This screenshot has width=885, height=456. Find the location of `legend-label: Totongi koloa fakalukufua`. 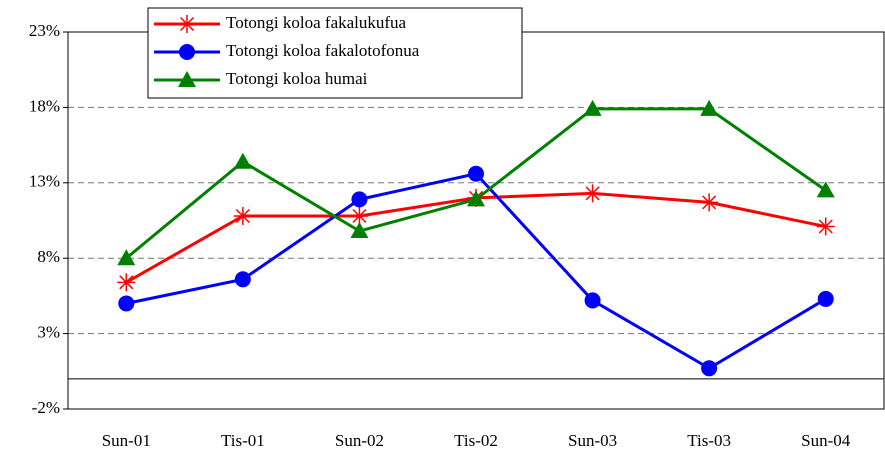

legend-label: Totongi koloa fakalukufua is located at coordinates (316, 22).